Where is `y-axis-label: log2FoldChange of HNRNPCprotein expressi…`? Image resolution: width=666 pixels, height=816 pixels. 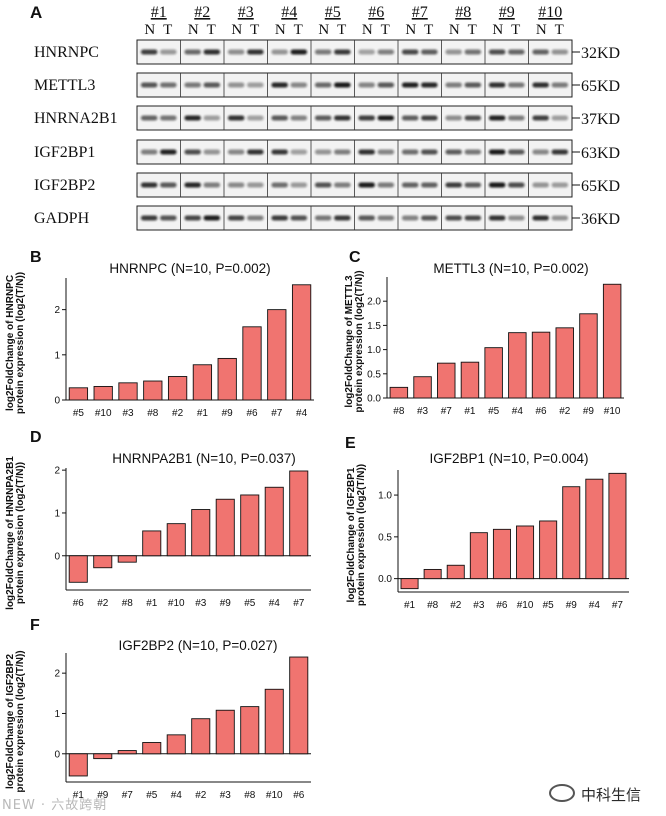 y-axis-label: log2FoldChange of HNRNPCprotein expressi… is located at coordinates (15, 343).